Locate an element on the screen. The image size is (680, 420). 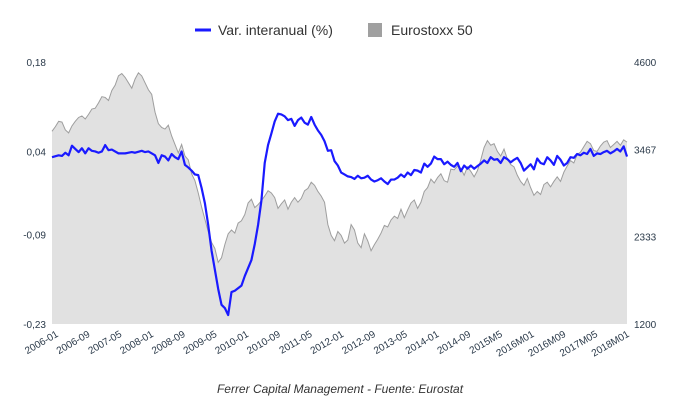
legend: Var. interanual (%) Eurostoxx 50 is located at coordinates (334, 30).